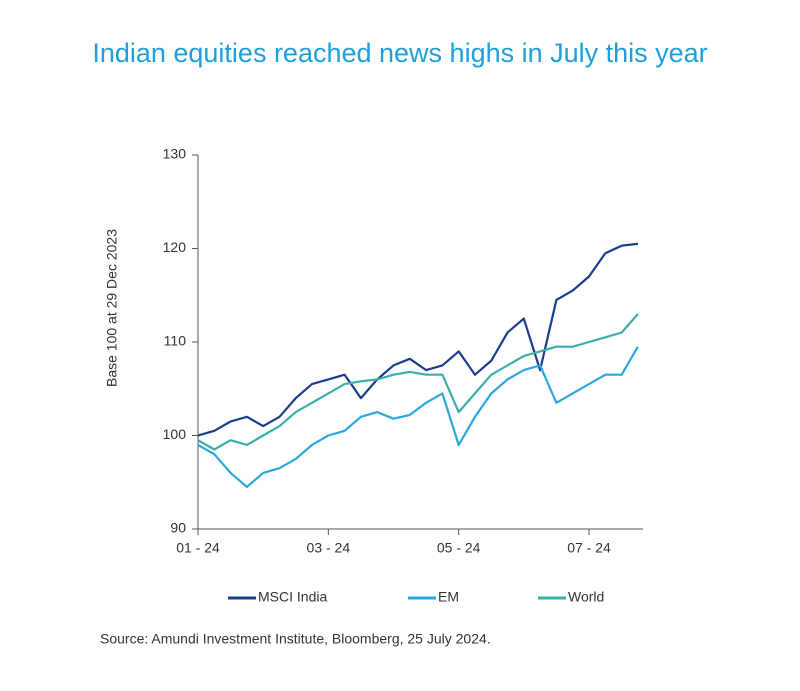 The width and height of the screenshot is (800, 691). Describe the element at coordinates (175, 434) in the screenshot. I see `y-tick-label: 100` at that location.